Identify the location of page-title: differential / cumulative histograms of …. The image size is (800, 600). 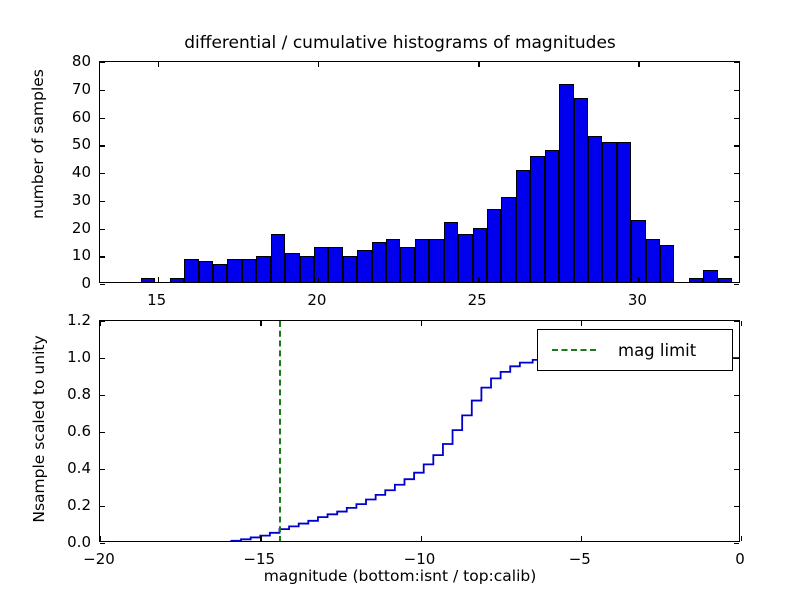
(400, 43).